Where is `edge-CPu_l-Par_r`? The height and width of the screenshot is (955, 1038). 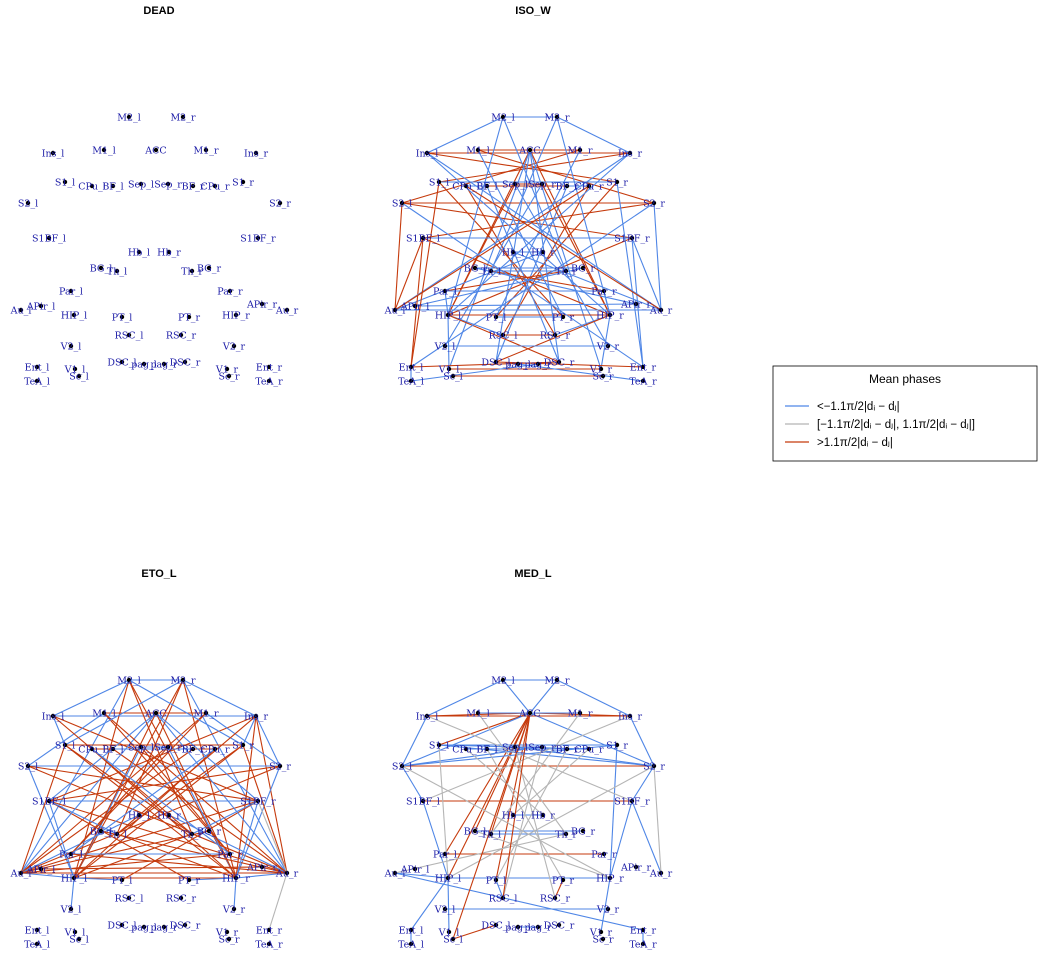
edge-CPu_l-Par_r is located at coordinates (161, 801).